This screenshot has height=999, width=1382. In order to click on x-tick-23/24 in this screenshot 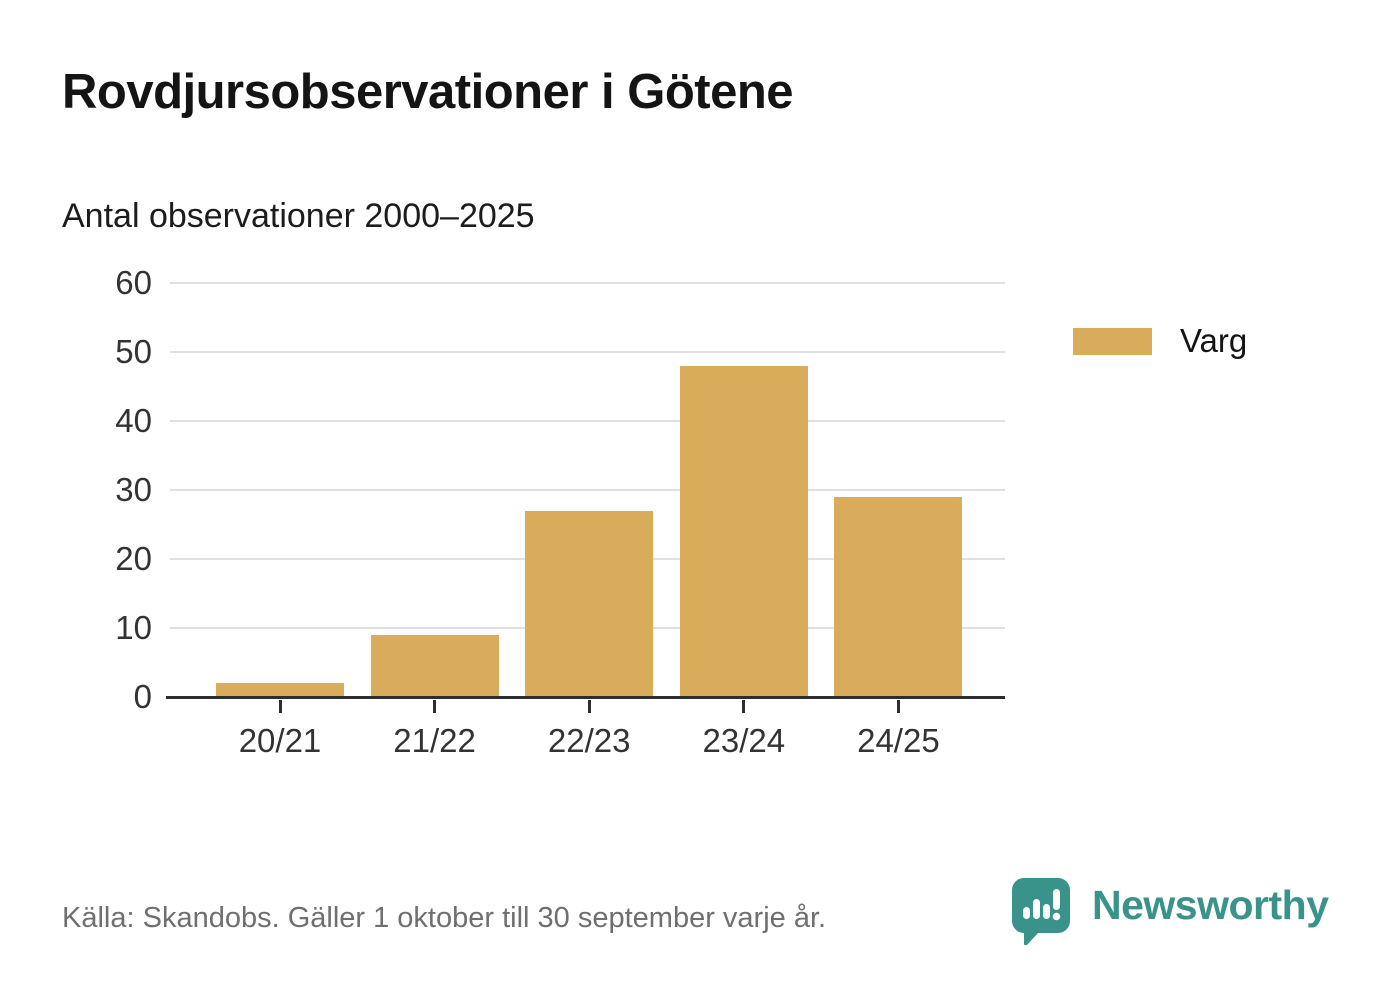, I will do `click(744, 706)`.